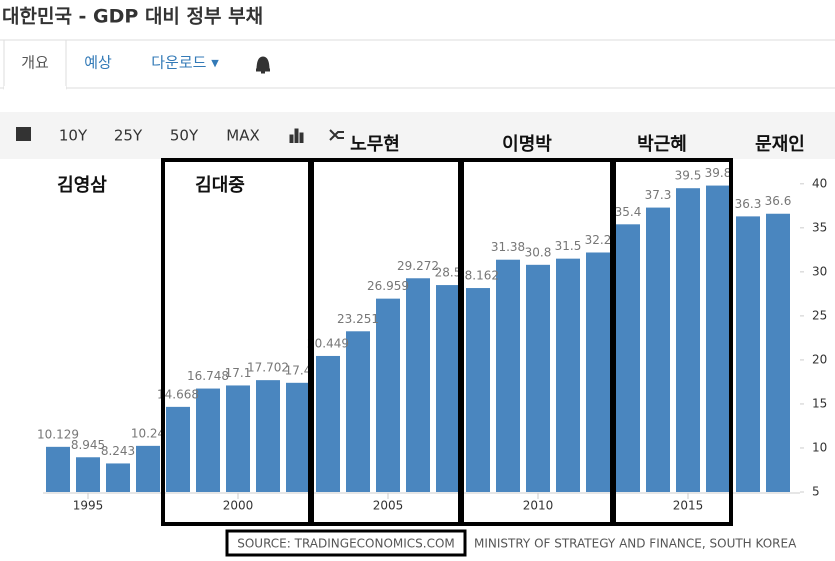 This screenshot has width=835, height=561. I want to click on tab: 개요, so click(35, 63).